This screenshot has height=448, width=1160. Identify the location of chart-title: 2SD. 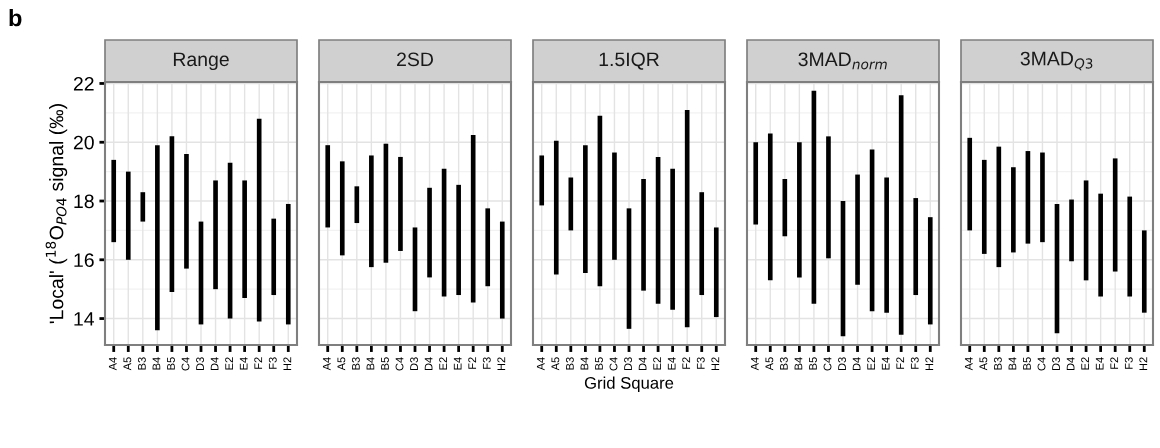
(415, 59).